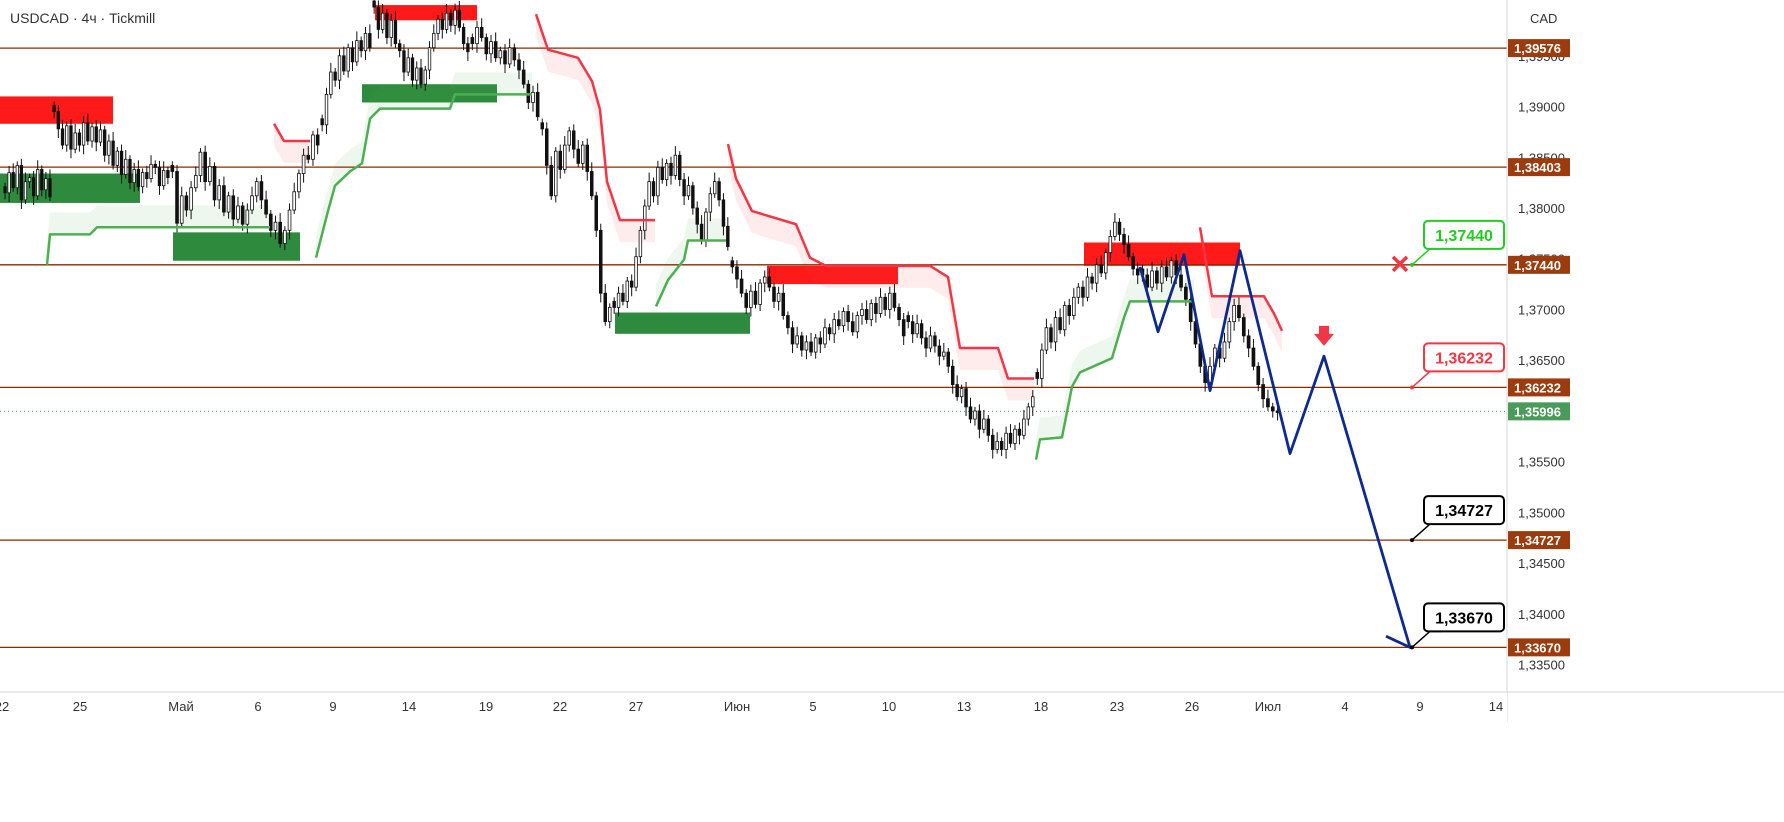 The height and width of the screenshot is (822, 1784). Describe the element at coordinates (892, 772) in the screenshot. I see `bottom-blank` at that location.